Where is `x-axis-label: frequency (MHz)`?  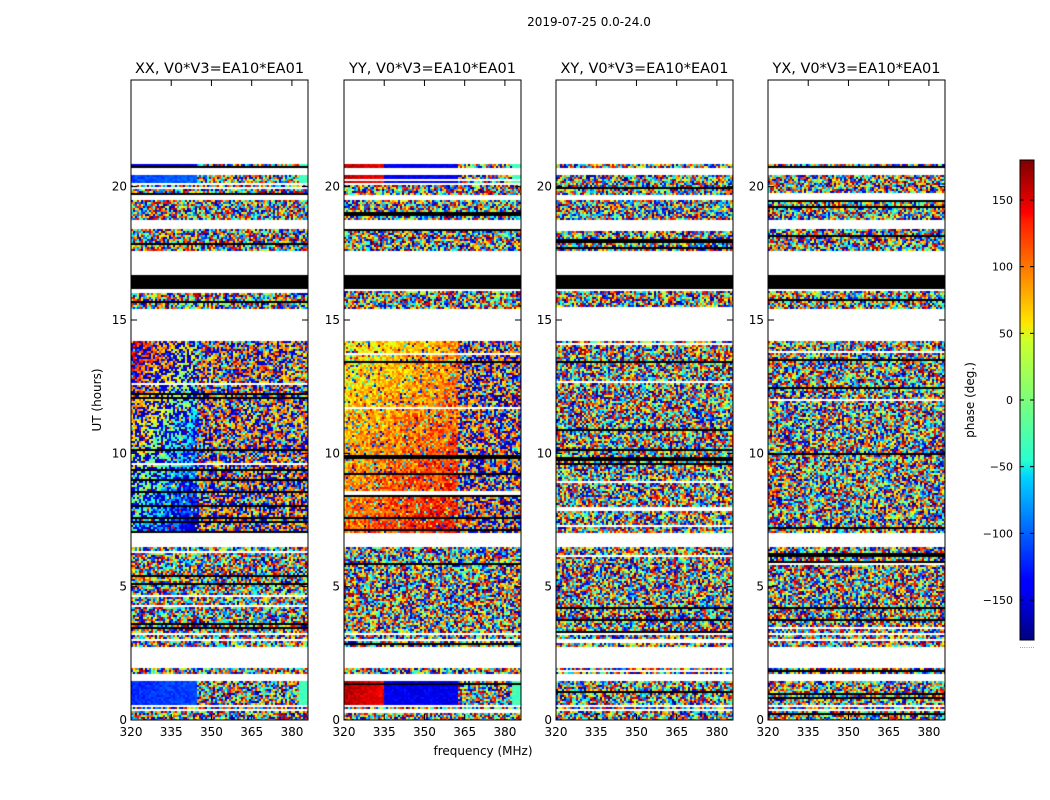
x-axis-label: frequency (MHz) is located at coordinates (482, 751).